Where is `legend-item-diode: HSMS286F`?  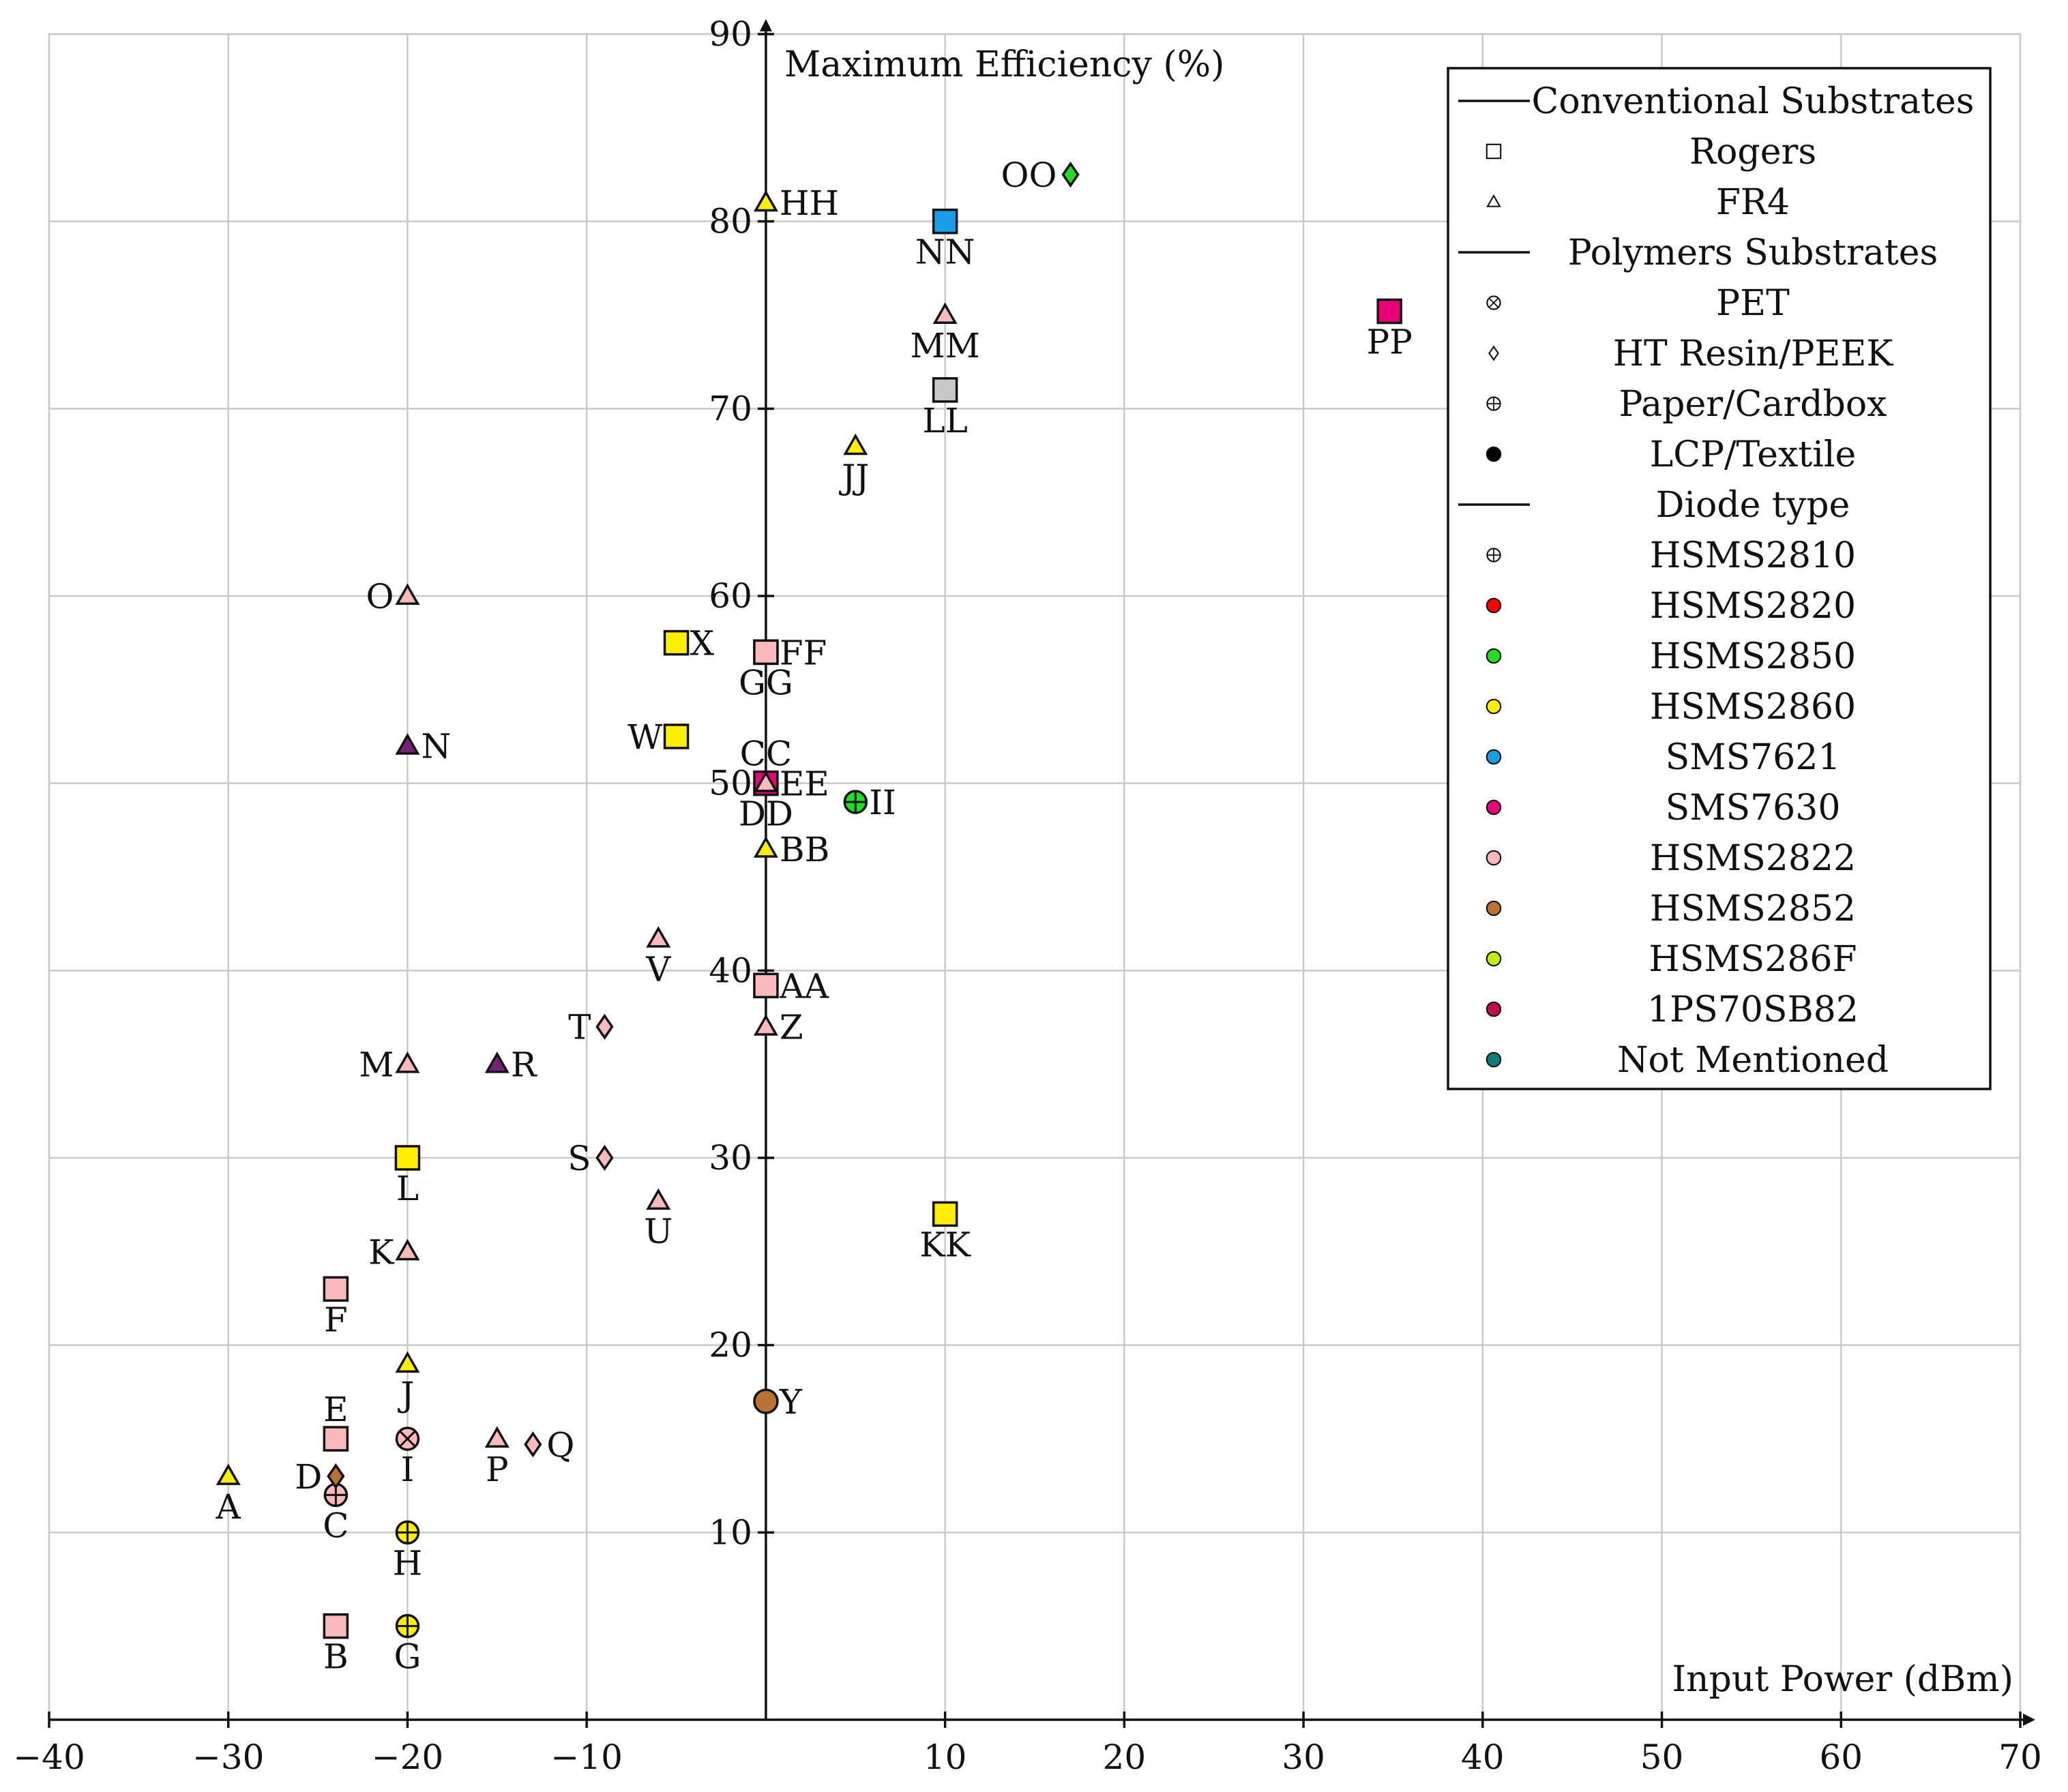 legend-item-diode: HSMS286F is located at coordinates (1672, 959).